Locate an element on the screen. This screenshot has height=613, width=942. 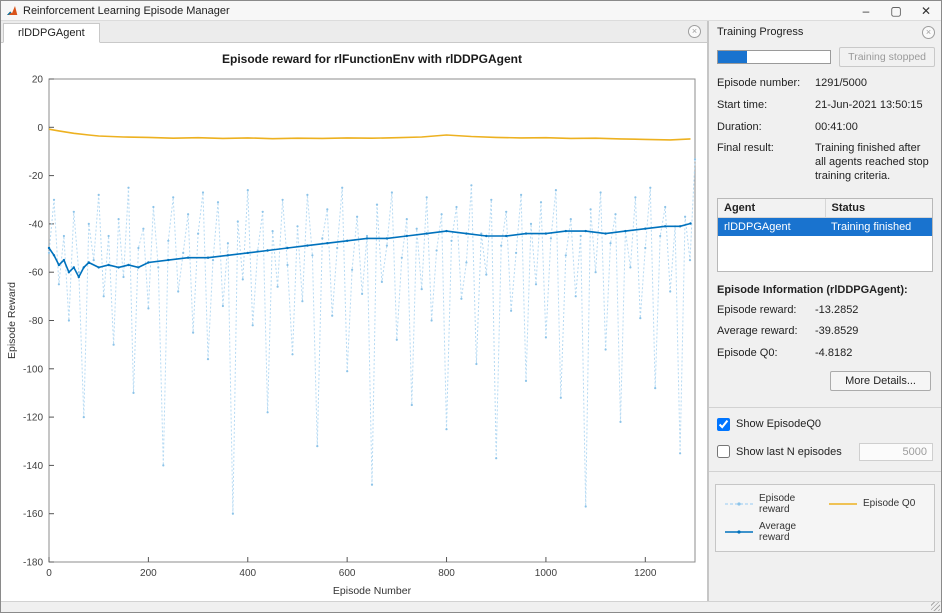
svg-text: 200 is located at coordinates (148, 573).